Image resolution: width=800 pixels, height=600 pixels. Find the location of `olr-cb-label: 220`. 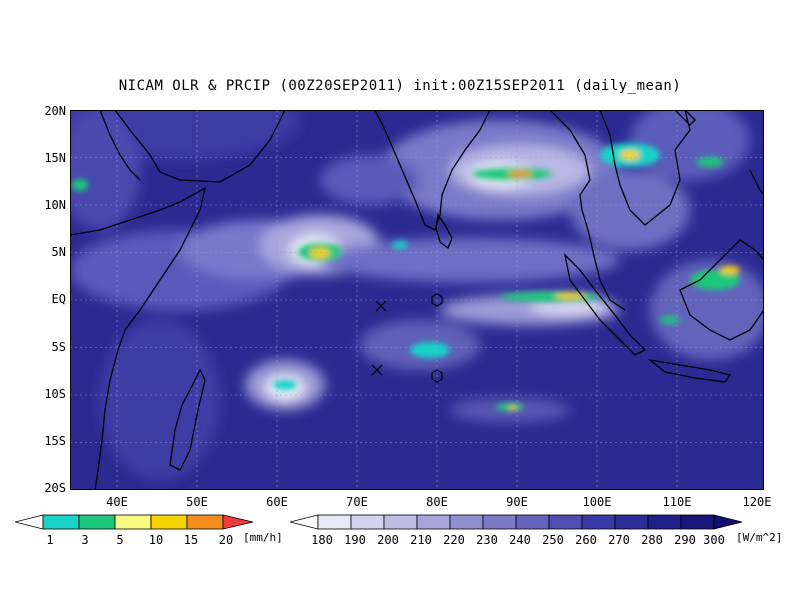

olr-cb-label: 220 is located at coordinates (454, 540).